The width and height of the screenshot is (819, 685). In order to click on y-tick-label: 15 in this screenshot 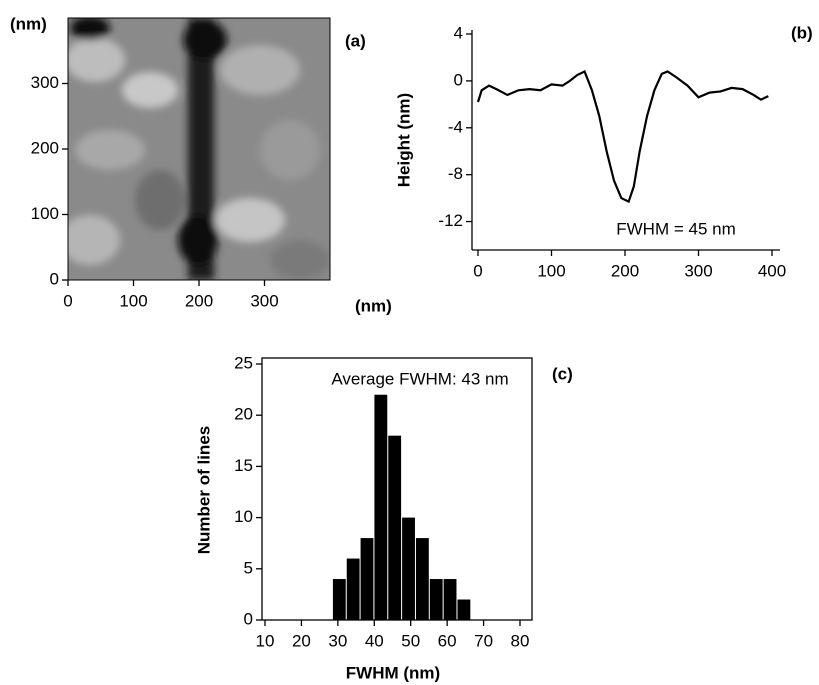, I will do `click(243, 465)`.